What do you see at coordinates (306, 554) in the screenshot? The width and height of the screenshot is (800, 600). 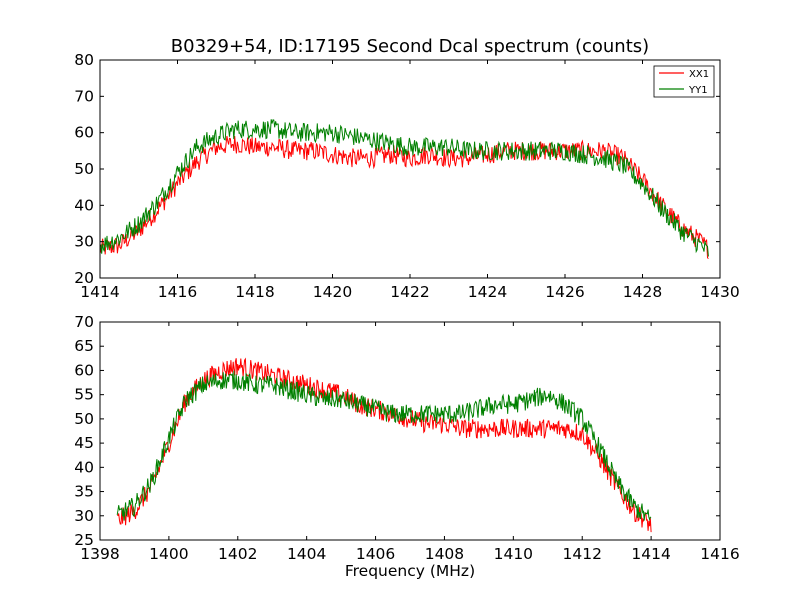 I see `x-tick-label: 1404` at bounding box center [306, 554].